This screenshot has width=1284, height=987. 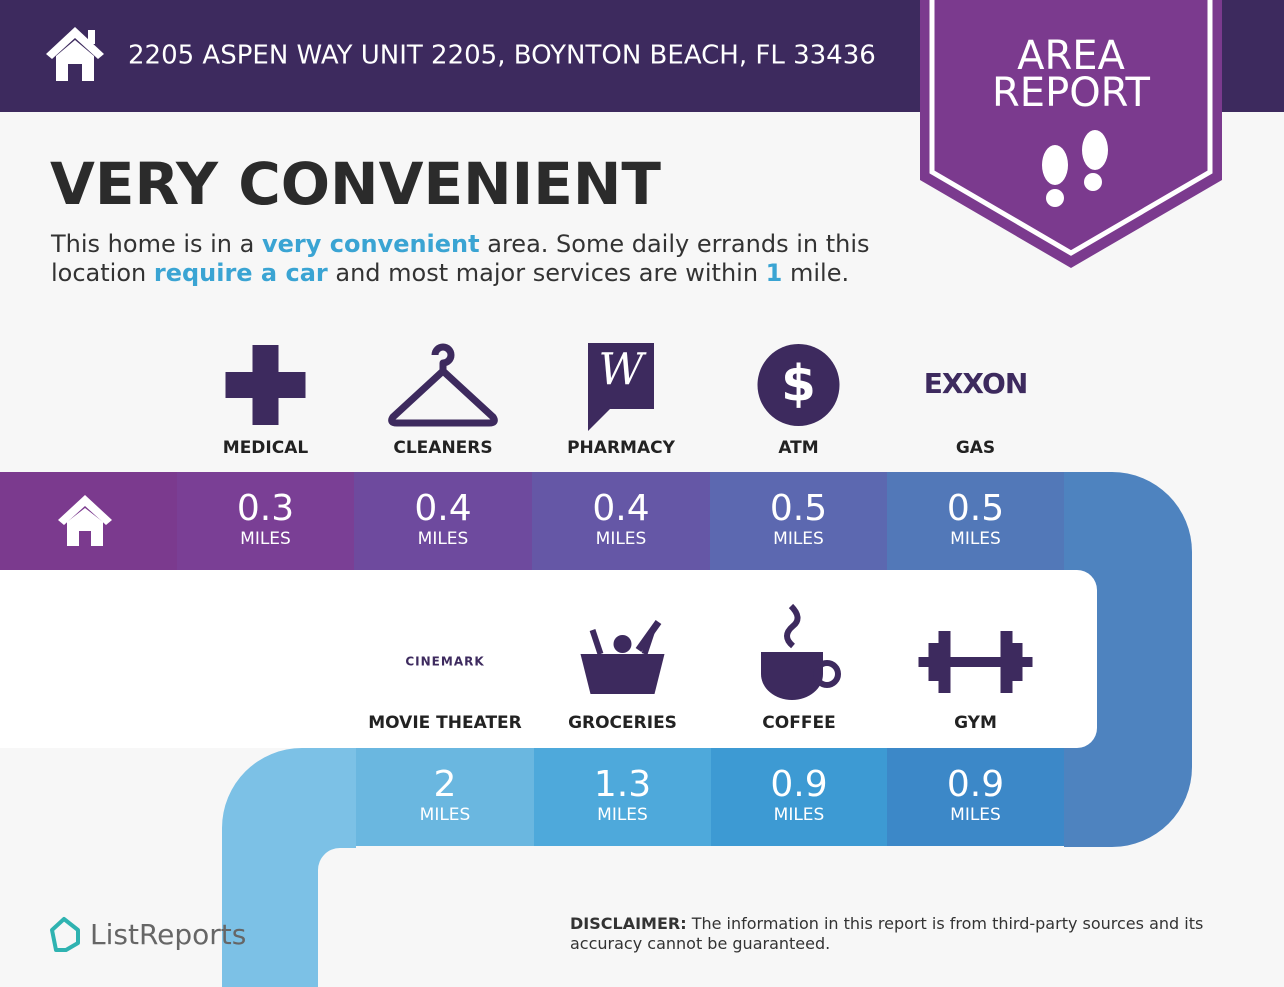 What do you see at coordinates (798, 723) in the screenshot?
I see `category-label: COFFEE` at bounding box center [798, 723].